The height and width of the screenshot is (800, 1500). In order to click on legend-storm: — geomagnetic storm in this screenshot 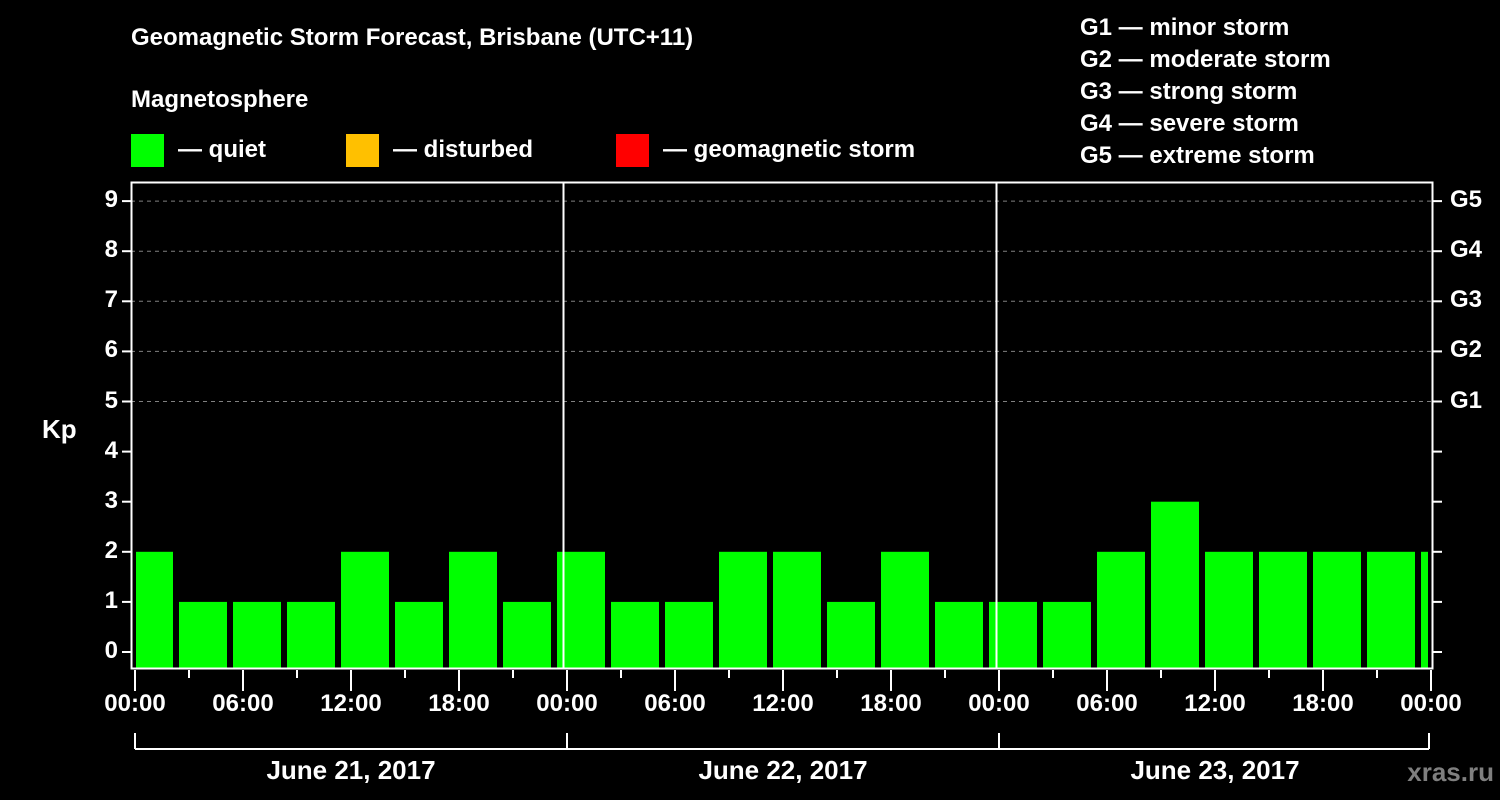, I will do `click(765, 150)`.